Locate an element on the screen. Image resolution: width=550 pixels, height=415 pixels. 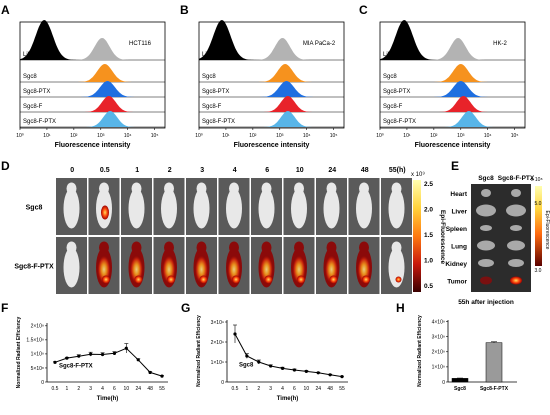
series-line is located at coordinates (288, 355).